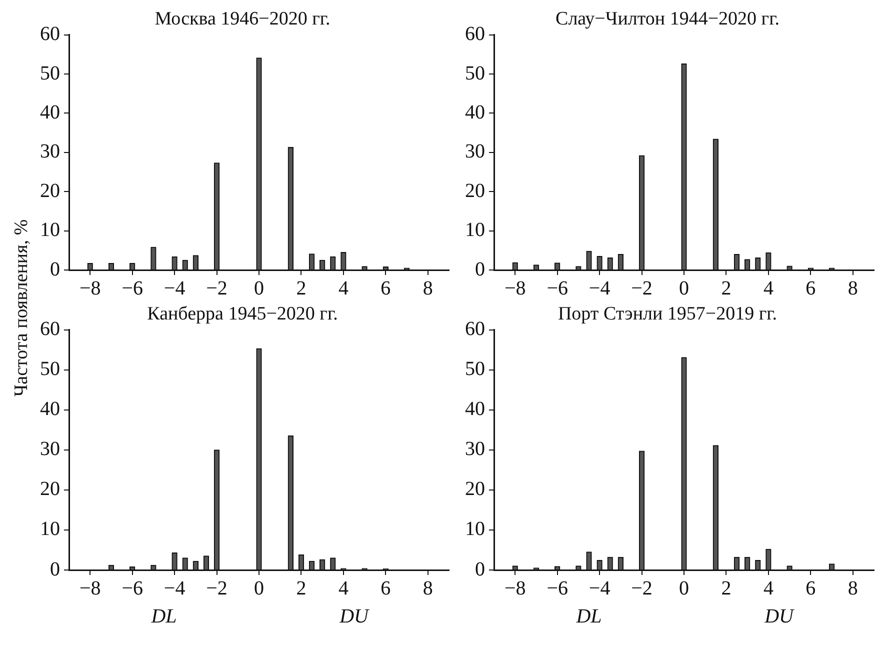  What do you see at coordinates (668, 313) in the screenshot?
I see `chart-title: Порт Стэнли 1957−2019 гг.` at bounding box center [668, 313].